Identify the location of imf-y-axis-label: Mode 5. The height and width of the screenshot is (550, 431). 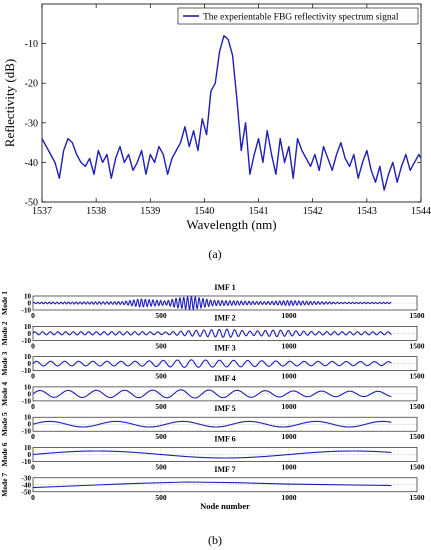
(4, 424).